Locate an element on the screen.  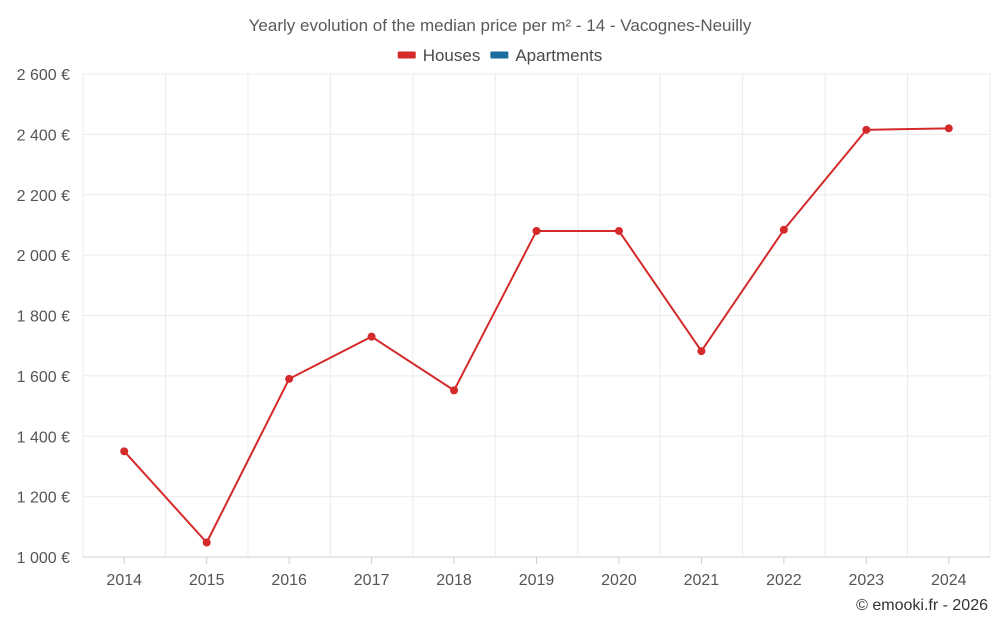
x-tick-label: 2017 is located at coordinates (372, 580).